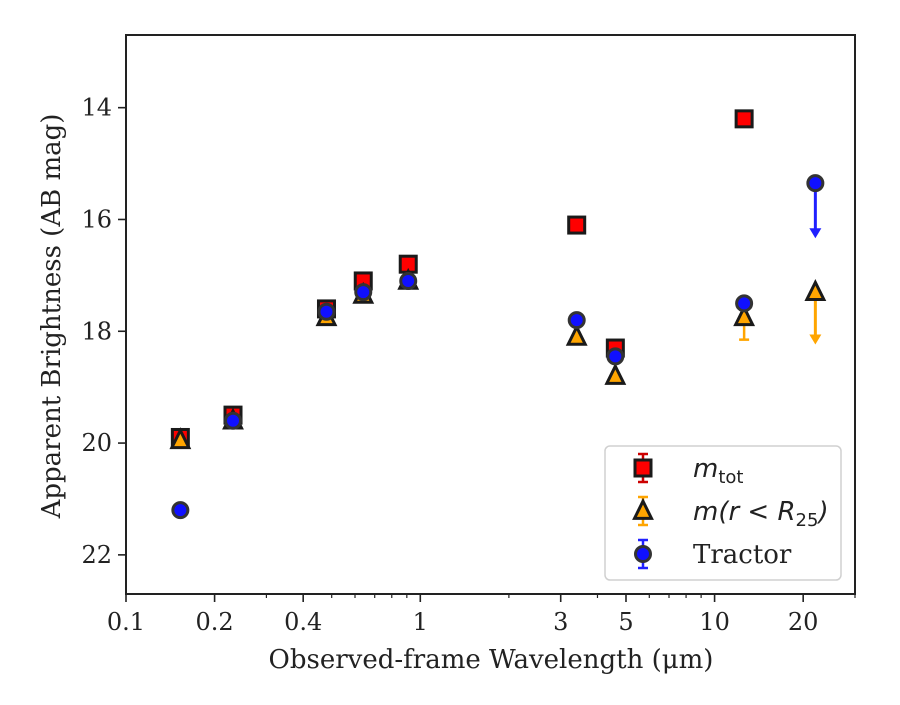 This screenshot has height=705, width=900. I want to click on legend-label: mtot, so click(718, 471).